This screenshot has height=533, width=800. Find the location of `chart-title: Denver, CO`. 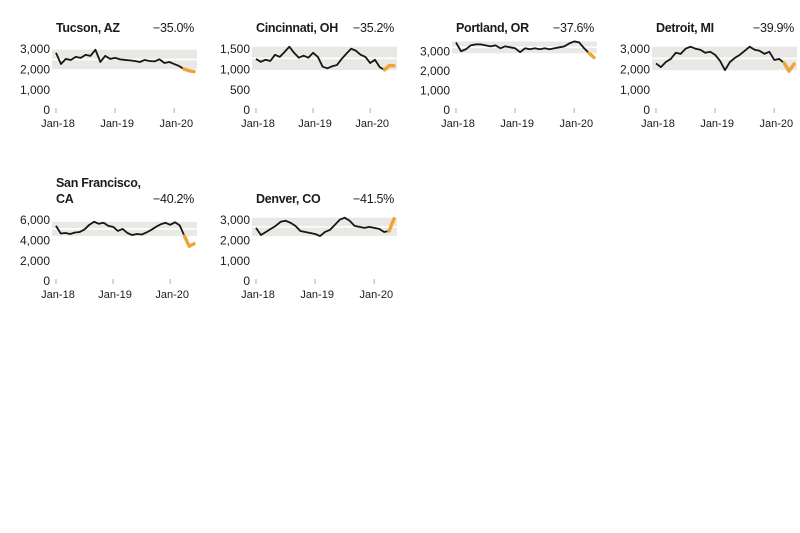

chart-title: Denver, CO is located at coordinates (288, 198).